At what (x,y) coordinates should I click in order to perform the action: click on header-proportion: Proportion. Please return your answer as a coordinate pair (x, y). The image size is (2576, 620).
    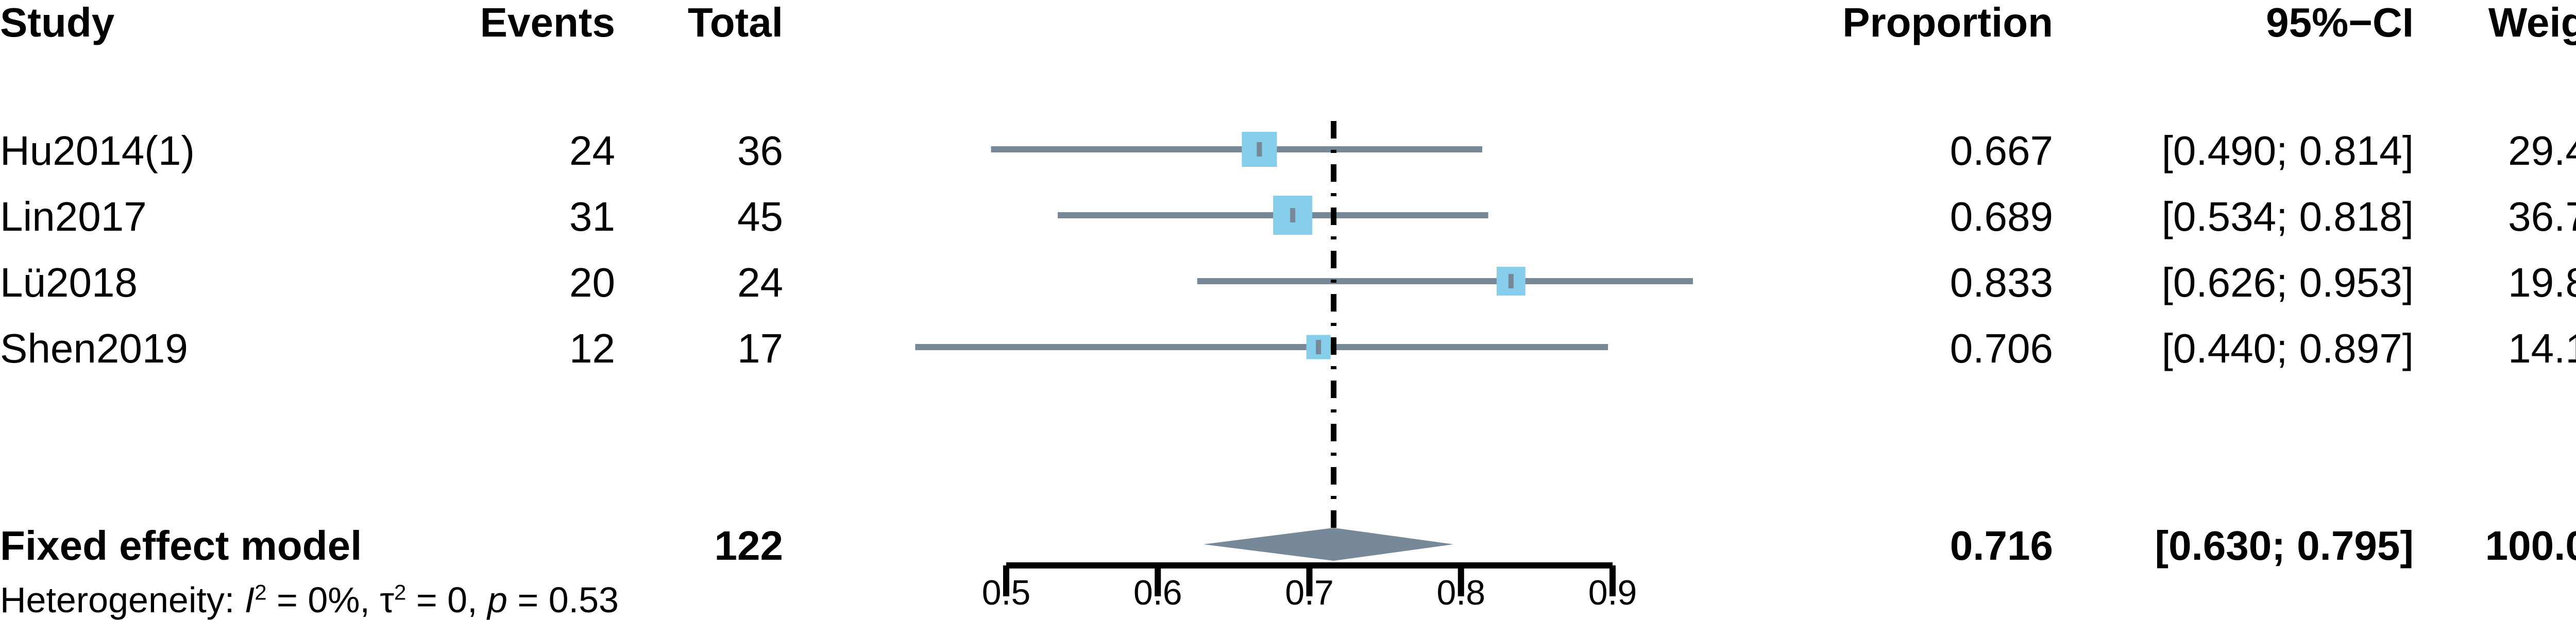
    Looking at the image, I should click on (1947, 23).